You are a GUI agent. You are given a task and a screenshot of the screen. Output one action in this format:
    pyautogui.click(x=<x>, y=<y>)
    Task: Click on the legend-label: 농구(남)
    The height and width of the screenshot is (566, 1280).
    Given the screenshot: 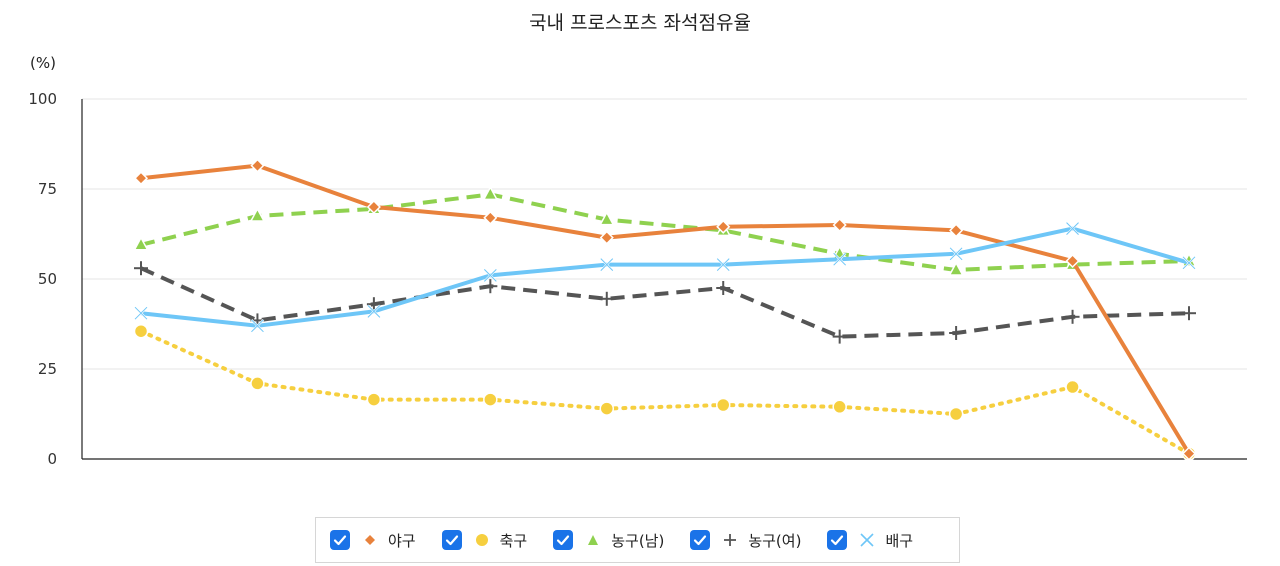 What is the action you would take?
    pyautogui.click(x=638, y=540)
    